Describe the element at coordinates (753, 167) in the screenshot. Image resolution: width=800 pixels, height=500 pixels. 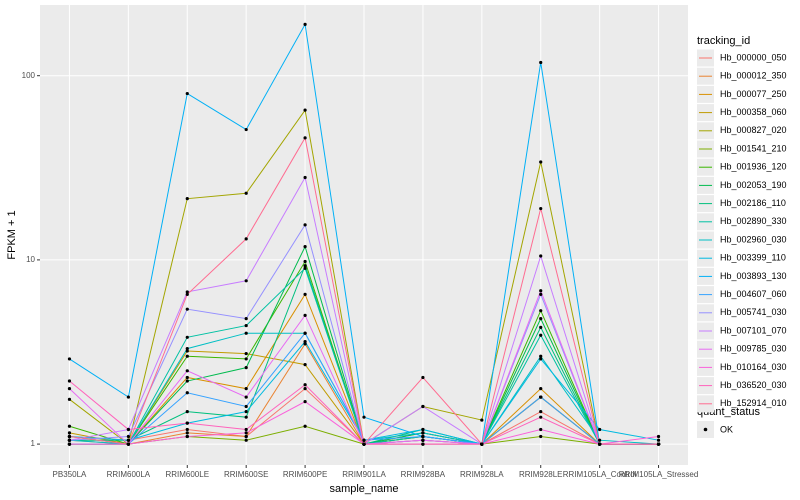
I see `legend-label: Hb_001936_120` at that location.